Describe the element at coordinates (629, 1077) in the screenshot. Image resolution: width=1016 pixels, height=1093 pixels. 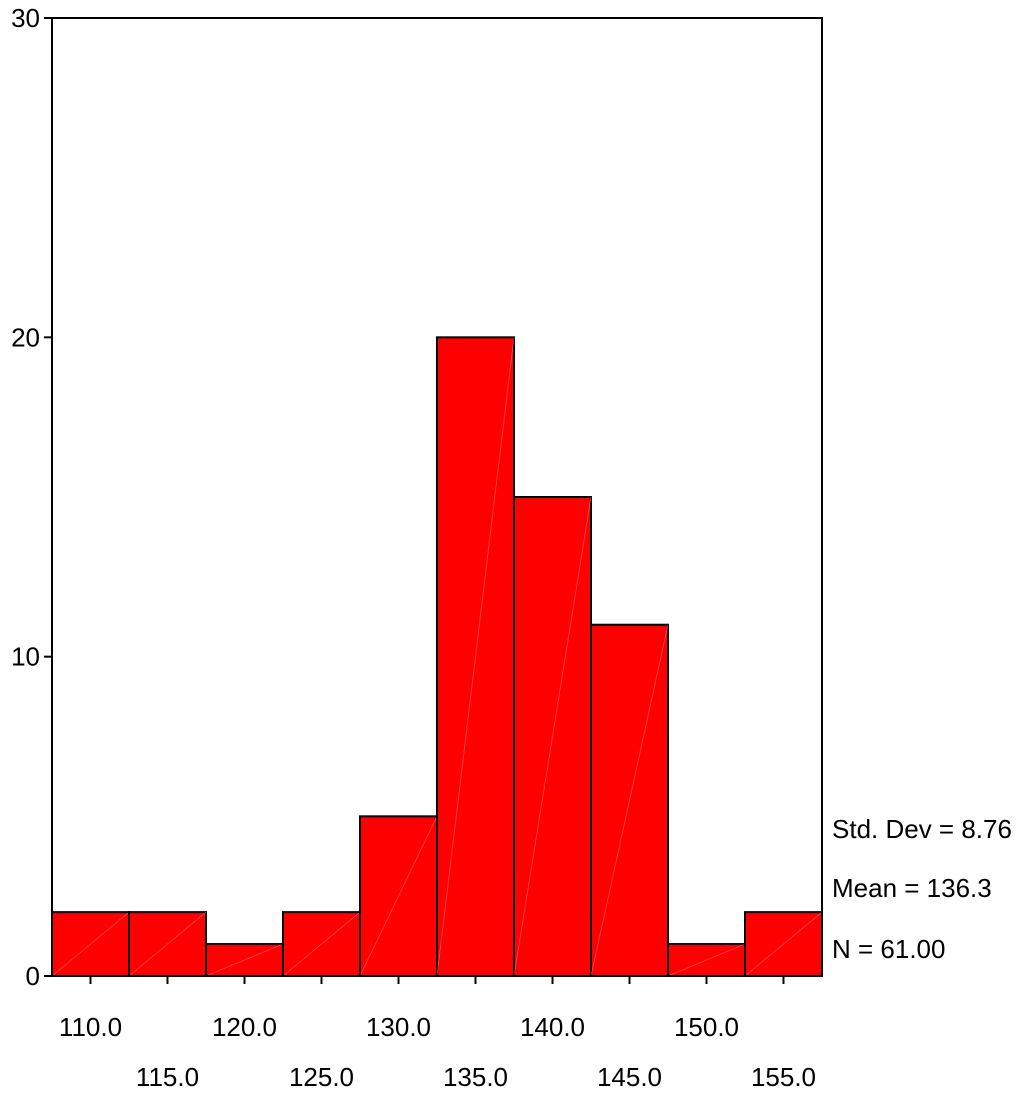
I see `x-tick-label: 145.0` at that location.